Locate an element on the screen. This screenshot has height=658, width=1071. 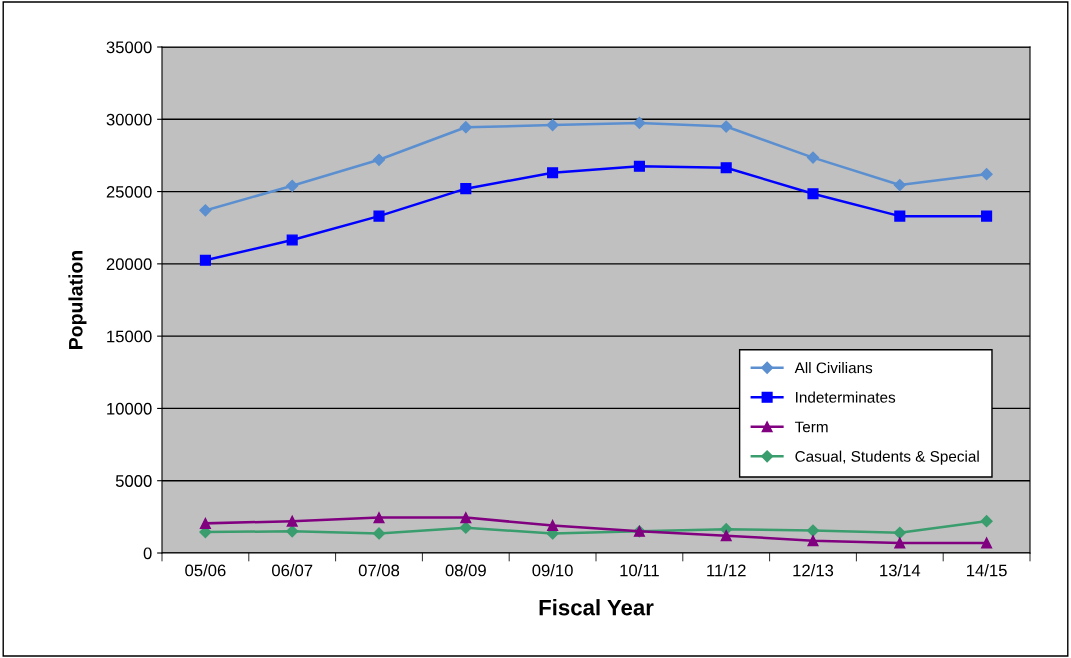
x-tick-label: 14/15 is located at coordinates (987, 570).